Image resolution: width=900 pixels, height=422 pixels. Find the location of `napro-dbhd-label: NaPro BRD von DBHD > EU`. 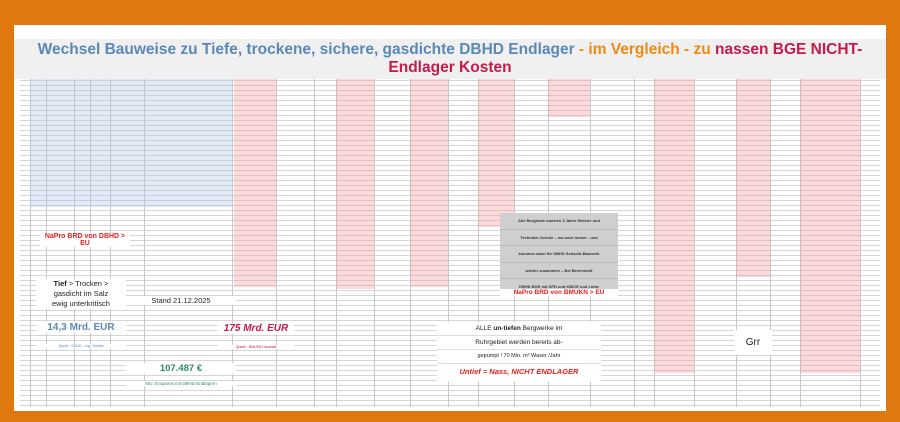

napro-dbhd-label: NaPro BRD von DBHD > EU is located at coordinates (85, 240).